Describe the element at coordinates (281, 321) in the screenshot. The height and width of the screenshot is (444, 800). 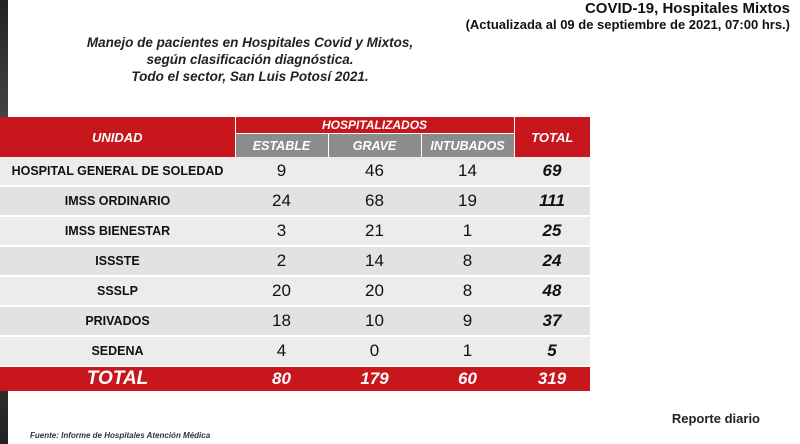
I see `cell-estable: 18` at that location.